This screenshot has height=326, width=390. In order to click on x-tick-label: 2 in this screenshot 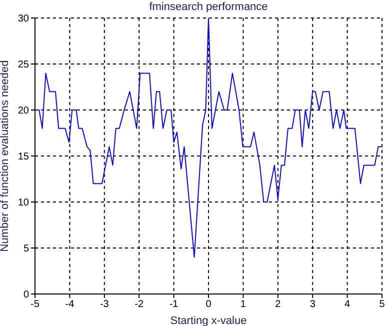, I will do `click(278, 304)`.